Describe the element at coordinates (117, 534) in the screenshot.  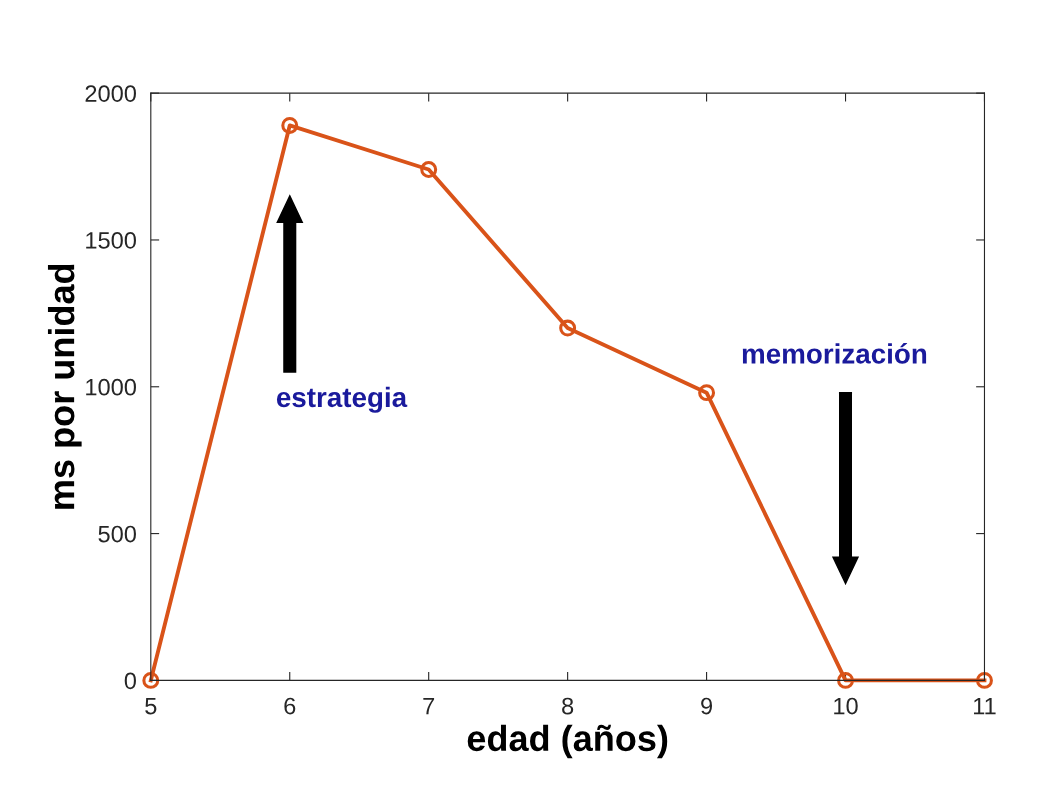
I see `y-tick-label: 500` at that location.